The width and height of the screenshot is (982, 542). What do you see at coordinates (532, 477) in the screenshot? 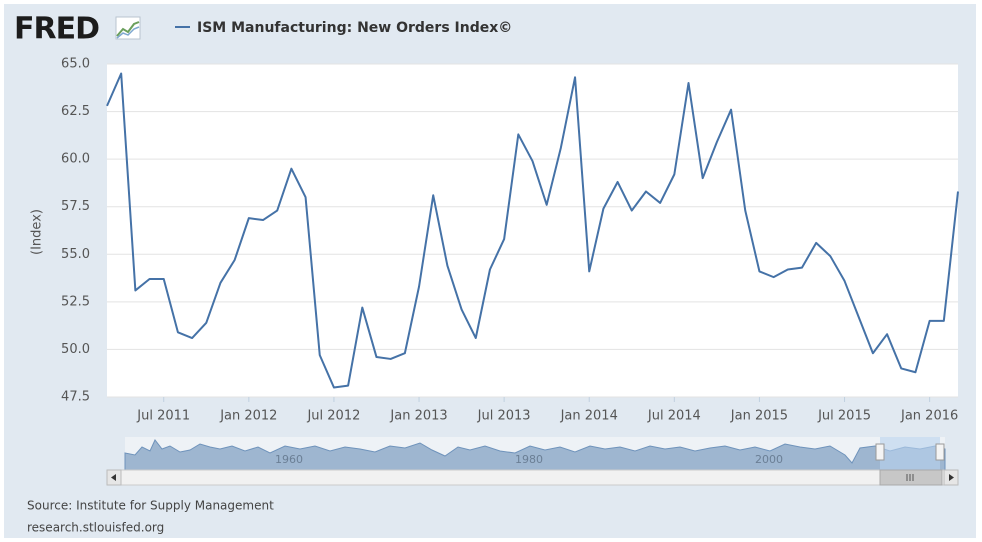
I see `scrollbar-track` at bounding box center [532, 477].